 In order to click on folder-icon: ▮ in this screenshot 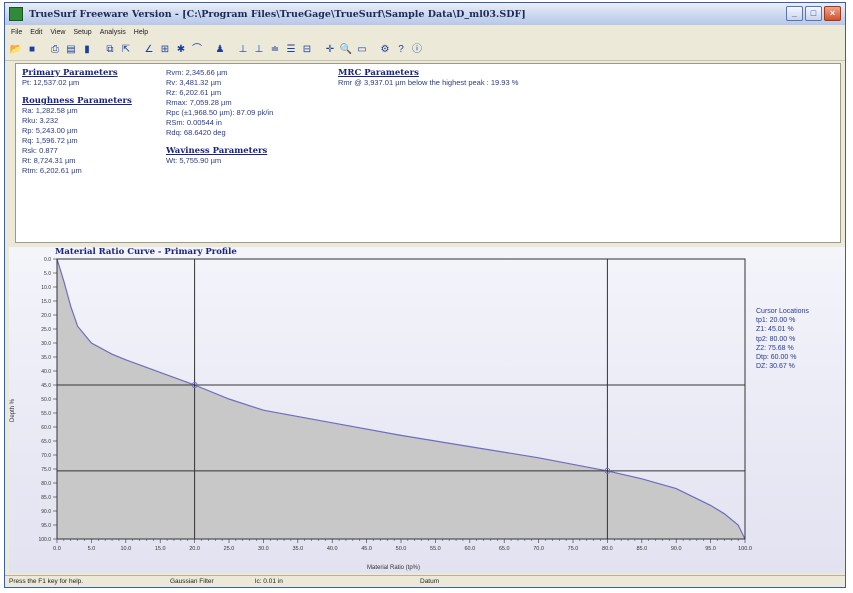, I will do `click(87, 49)`.